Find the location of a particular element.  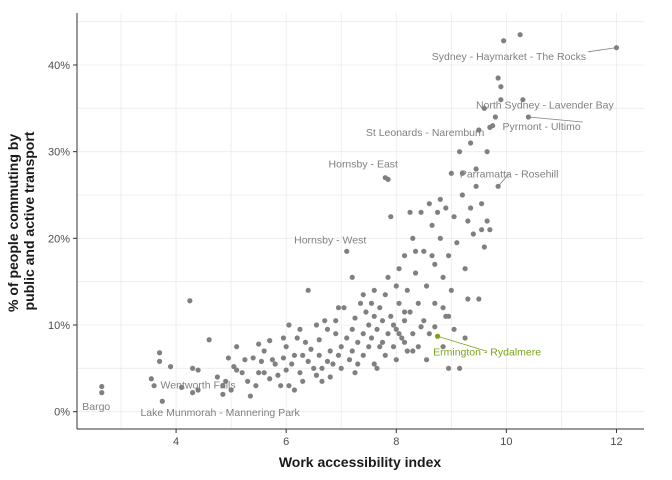

annotation-label: Bargo is located at coordinates (96, 407).